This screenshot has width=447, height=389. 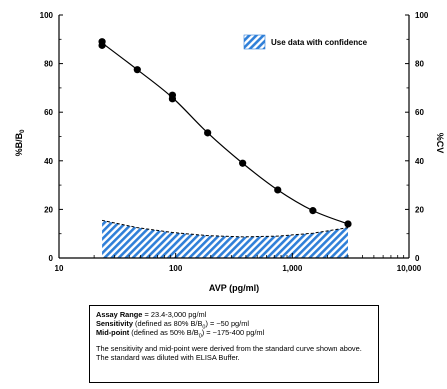 I want to click on y-tick-label-left: 20, so click(x=48, y=209).